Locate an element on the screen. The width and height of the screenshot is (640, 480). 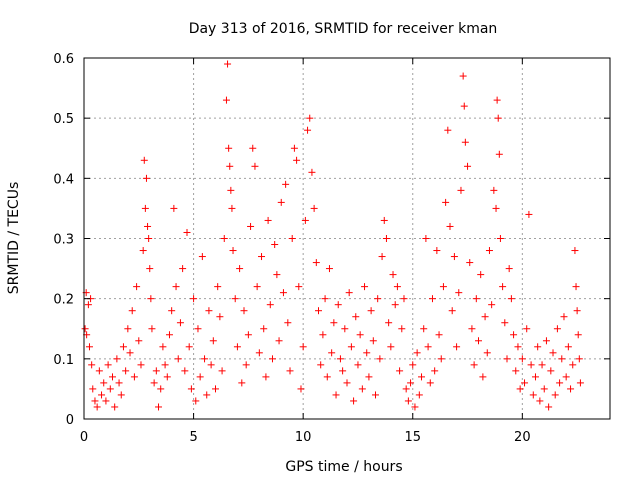
y-tick-label: 0.4 is located at coordinates (63, 179).